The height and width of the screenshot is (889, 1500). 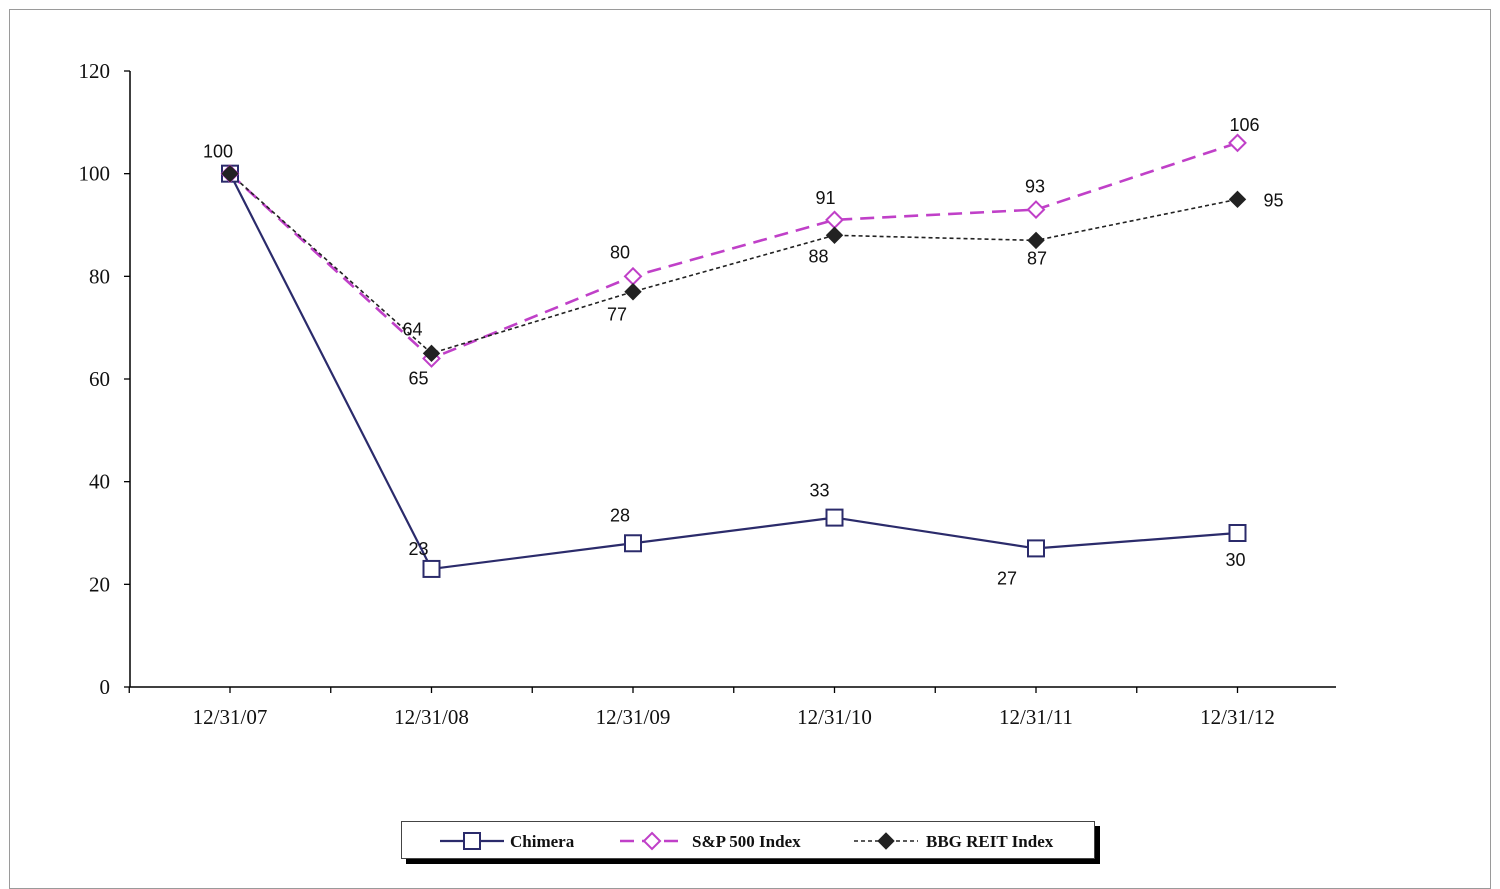 I want to click on data-label: 64, so click(x=412, y=329).